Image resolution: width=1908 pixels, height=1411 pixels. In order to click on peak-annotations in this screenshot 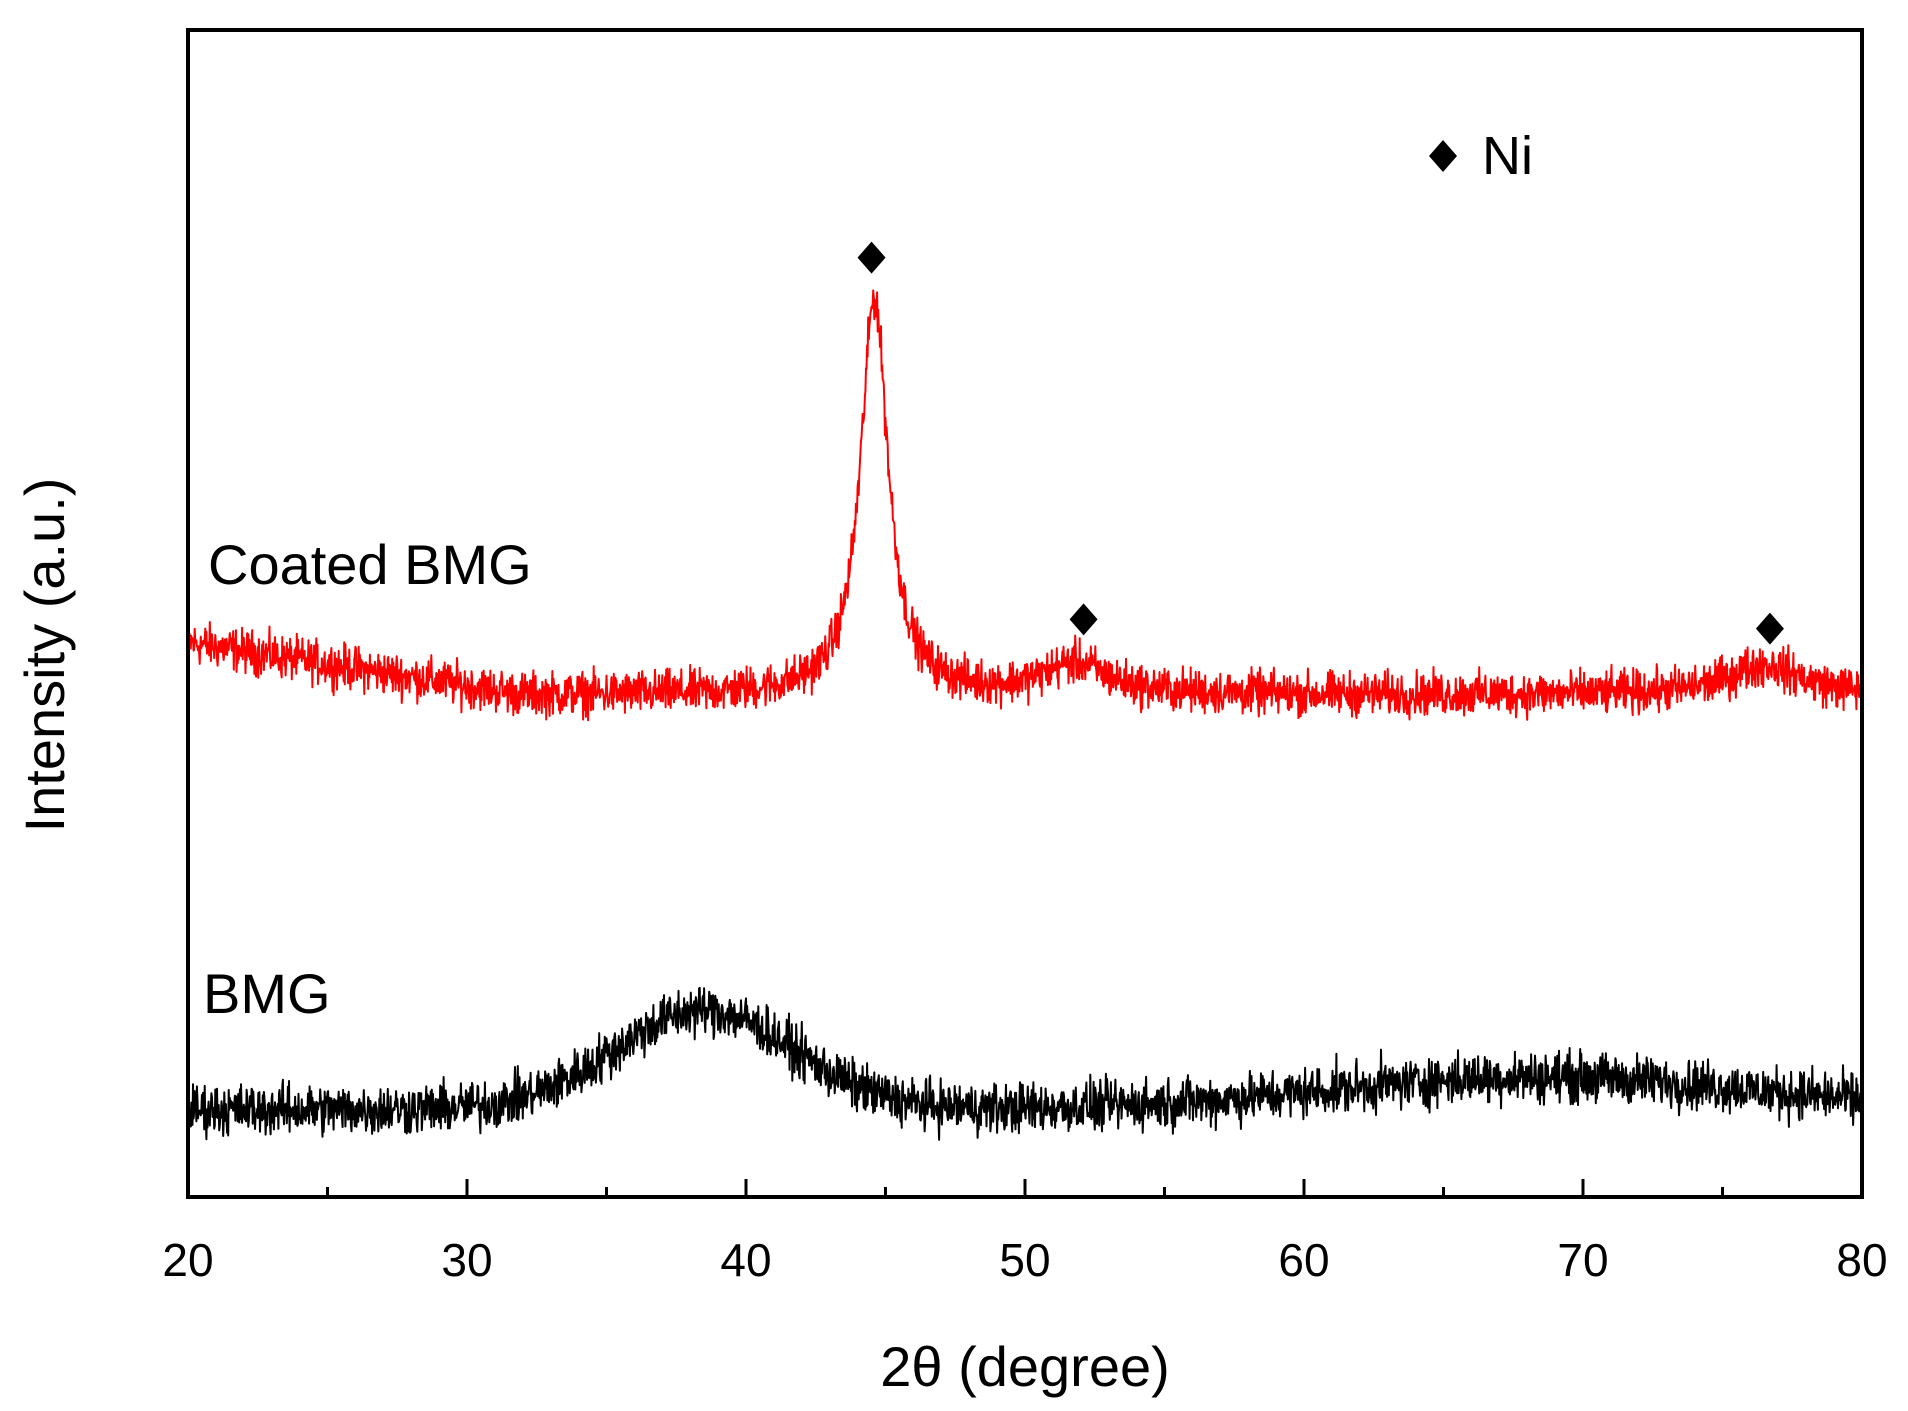, I will do `click(1320, 443)`.